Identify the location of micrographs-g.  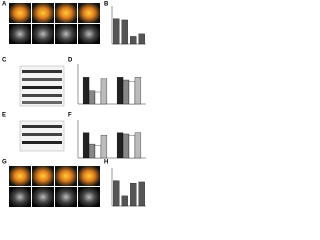
(54, 186).